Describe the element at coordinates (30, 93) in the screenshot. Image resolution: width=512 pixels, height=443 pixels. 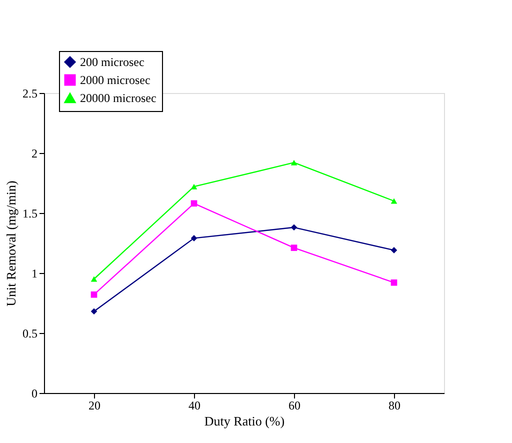
I see `y-tick-label: 2.5` at that location.